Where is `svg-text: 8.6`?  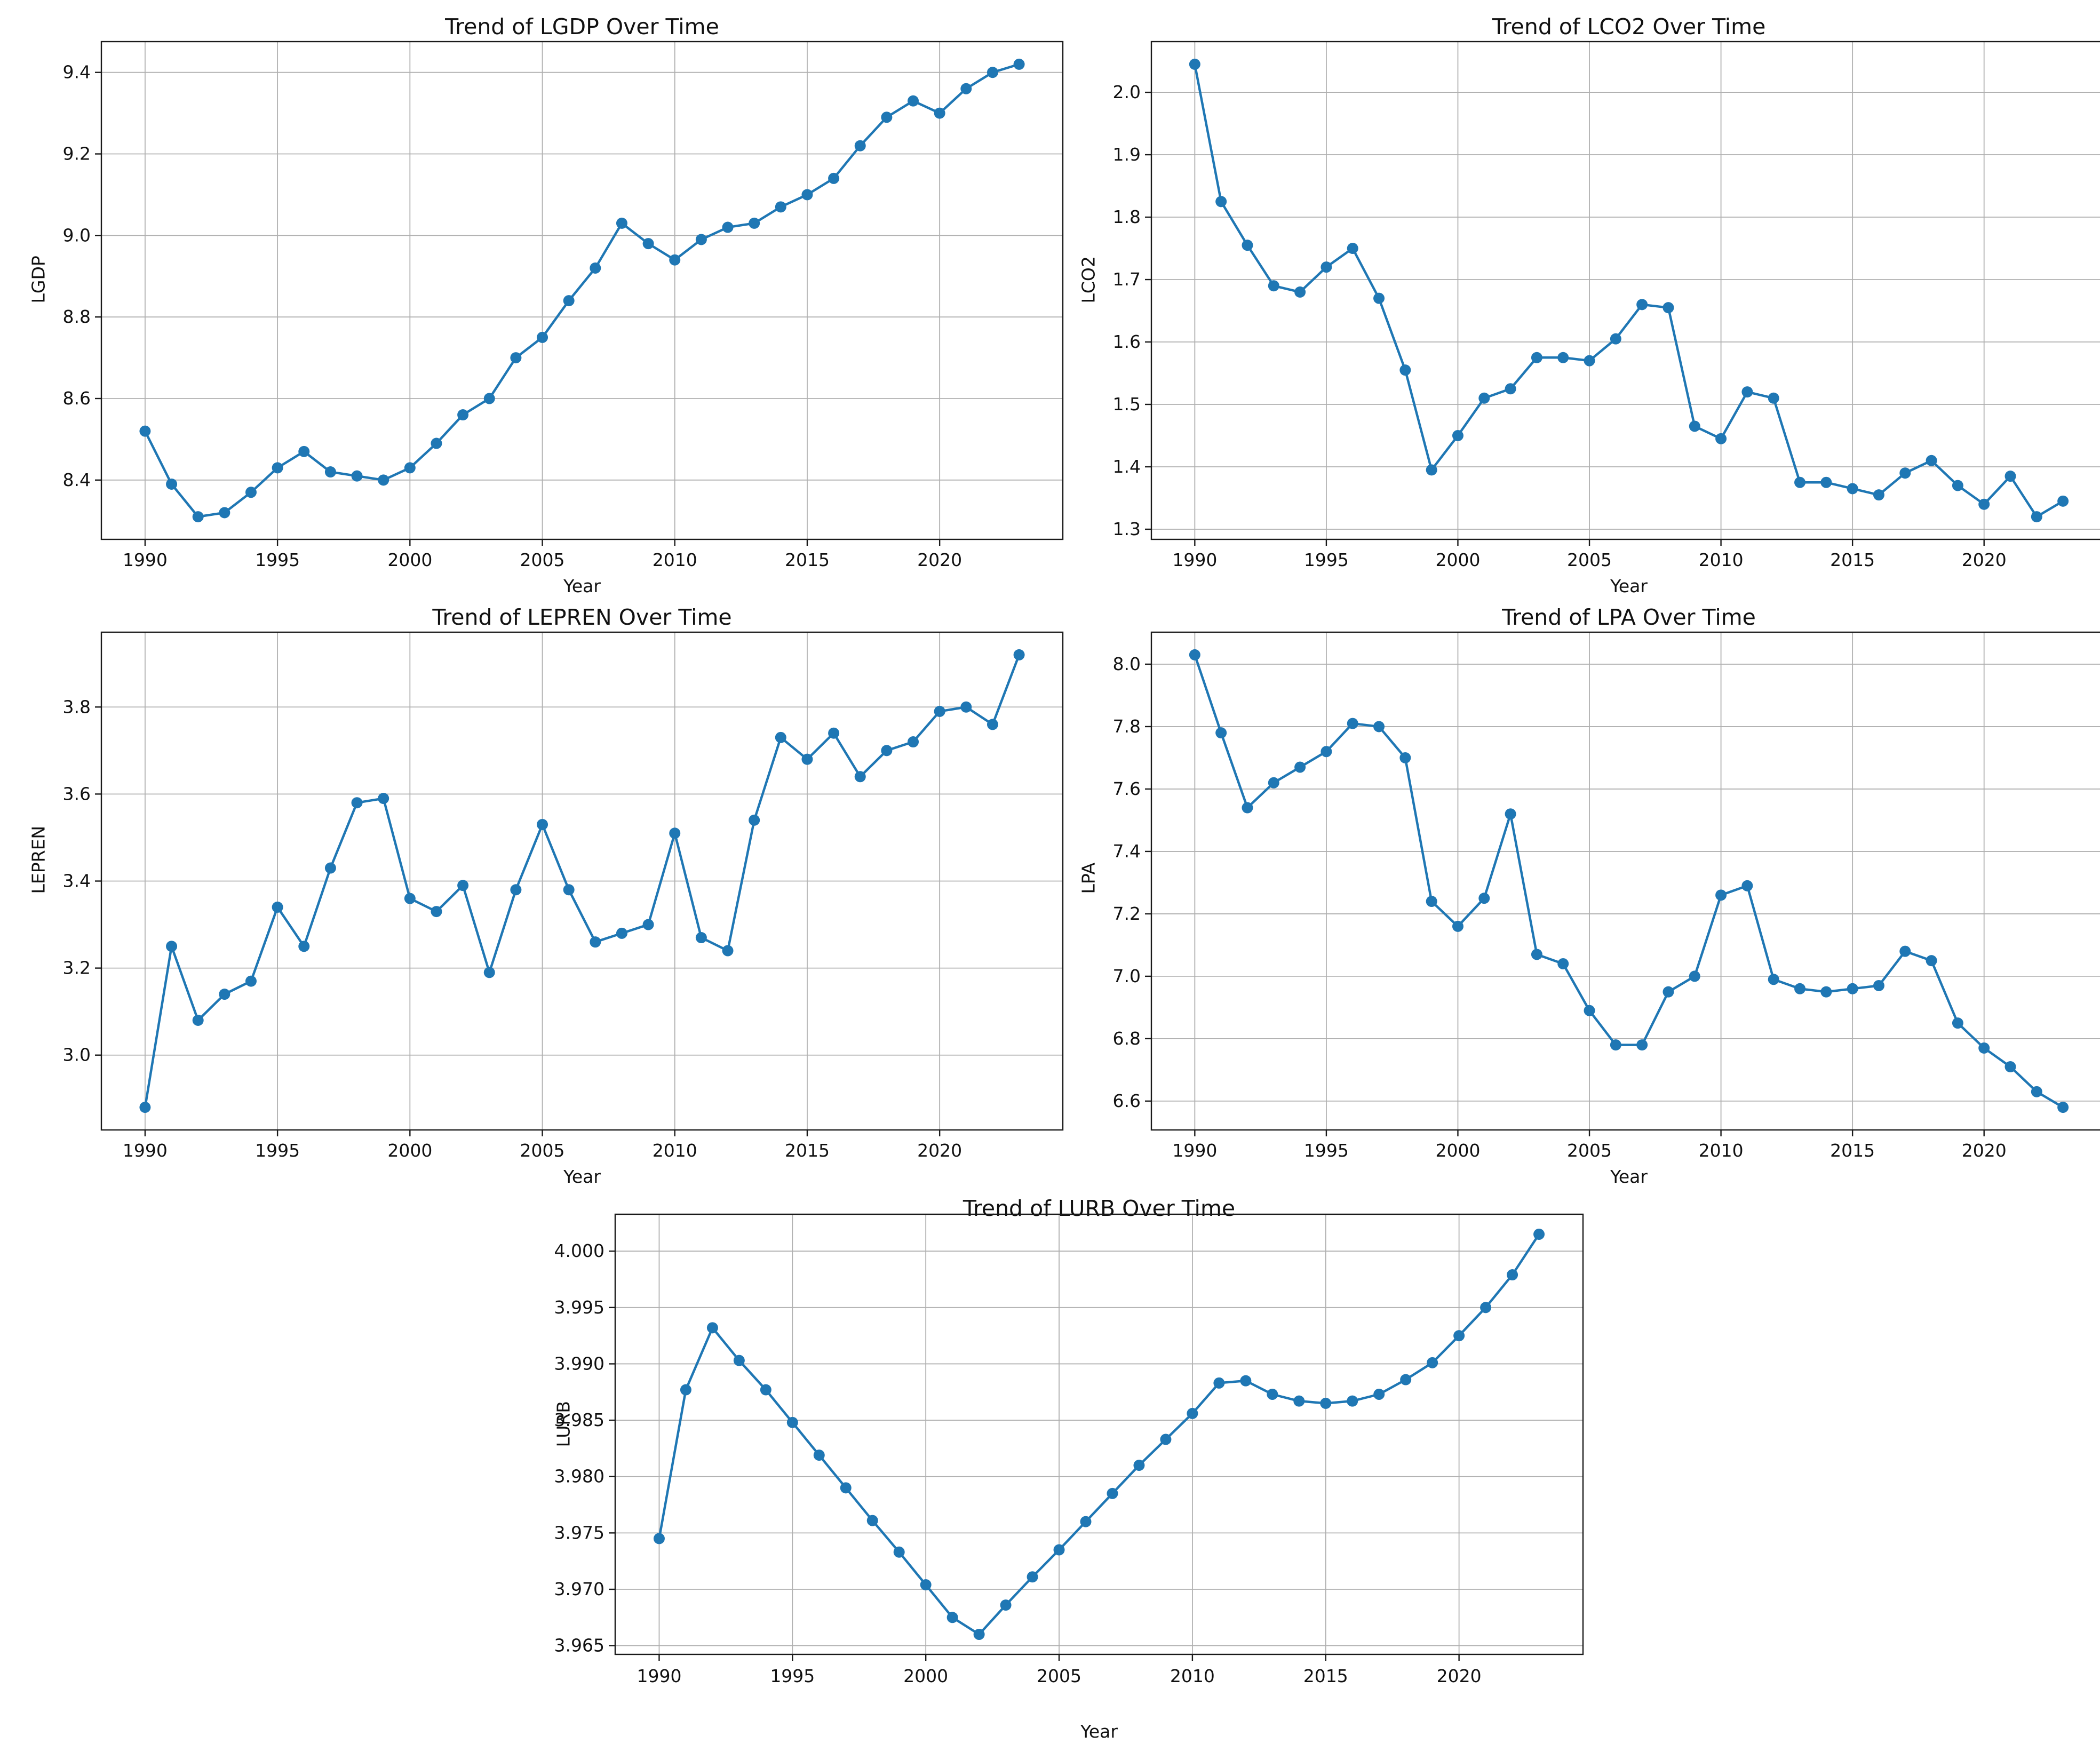
svg-text: 8.6 is located at coordinates (77, 398).